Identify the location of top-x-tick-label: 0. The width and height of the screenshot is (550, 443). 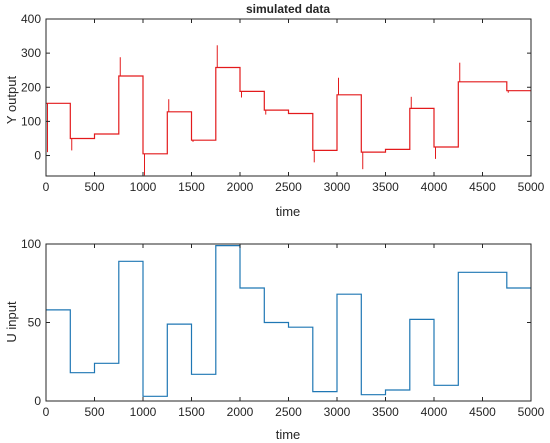
(46, 187).